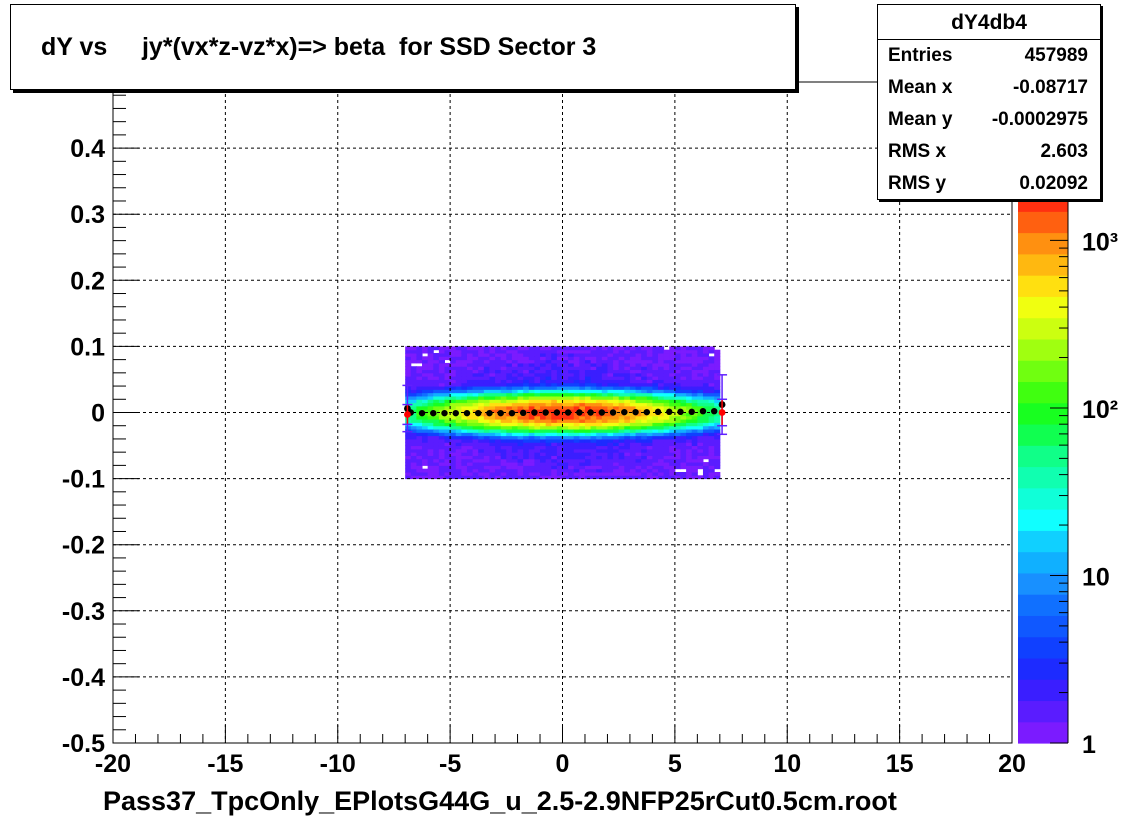 The width and height of the screenshot is (1125, 825). I want to click on color-bar-band, so click(1043, 732).